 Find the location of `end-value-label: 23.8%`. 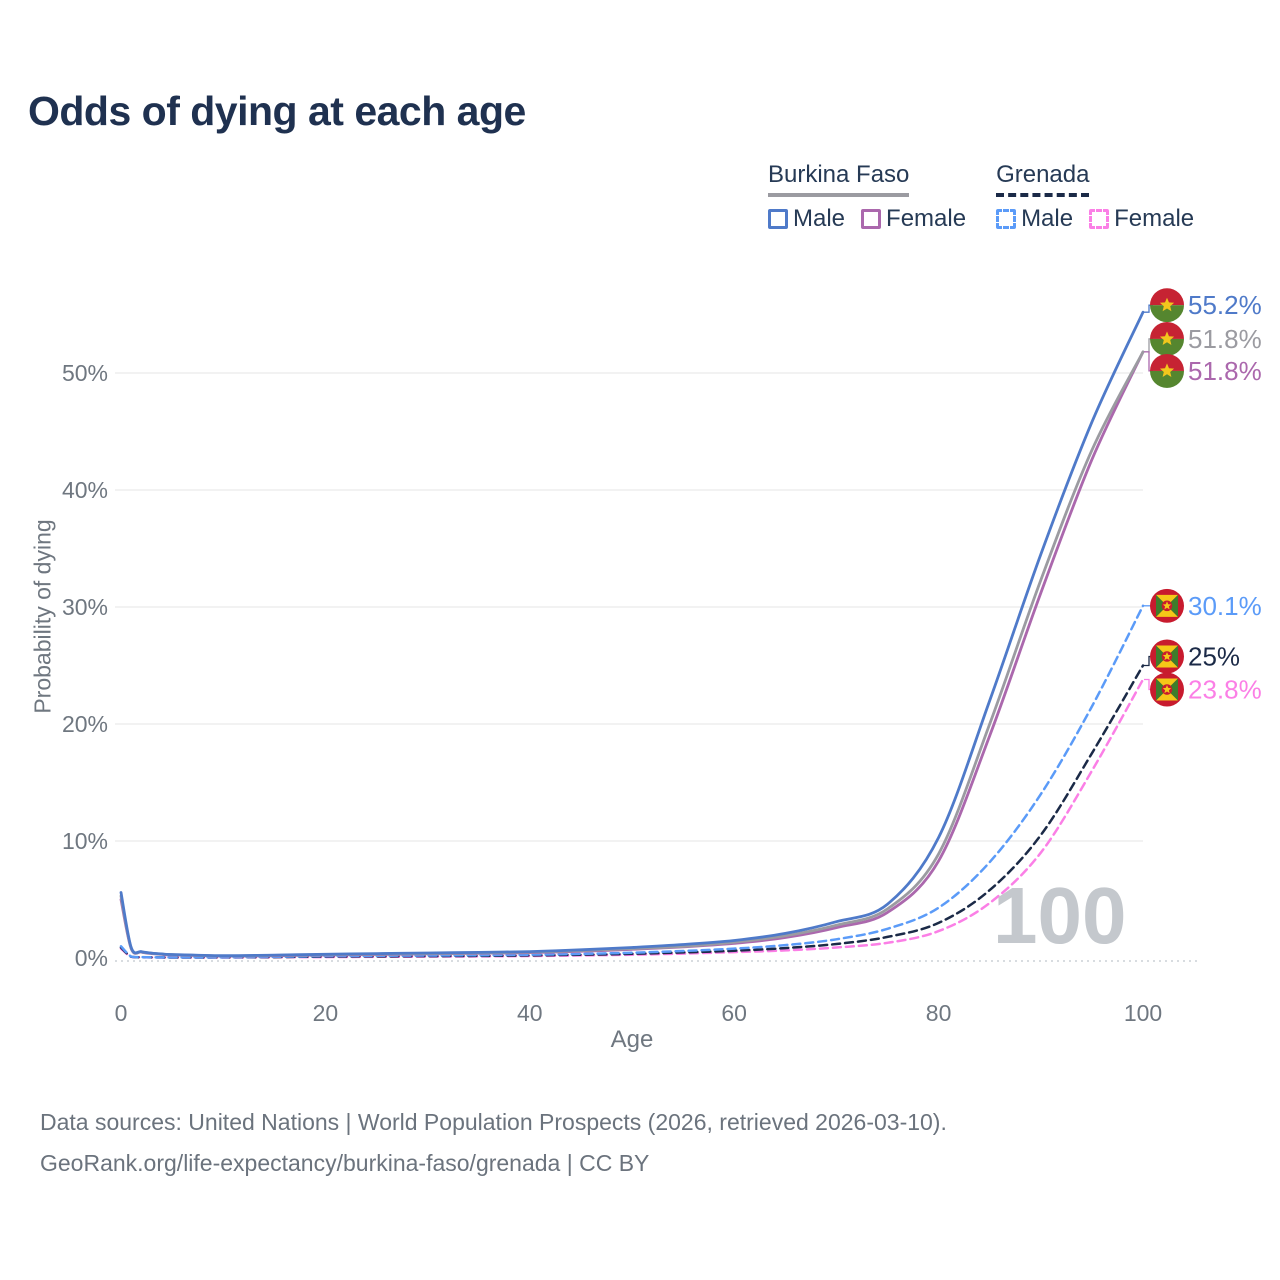

end-value-label: 23.8% is located at coordinates (1225, 690).